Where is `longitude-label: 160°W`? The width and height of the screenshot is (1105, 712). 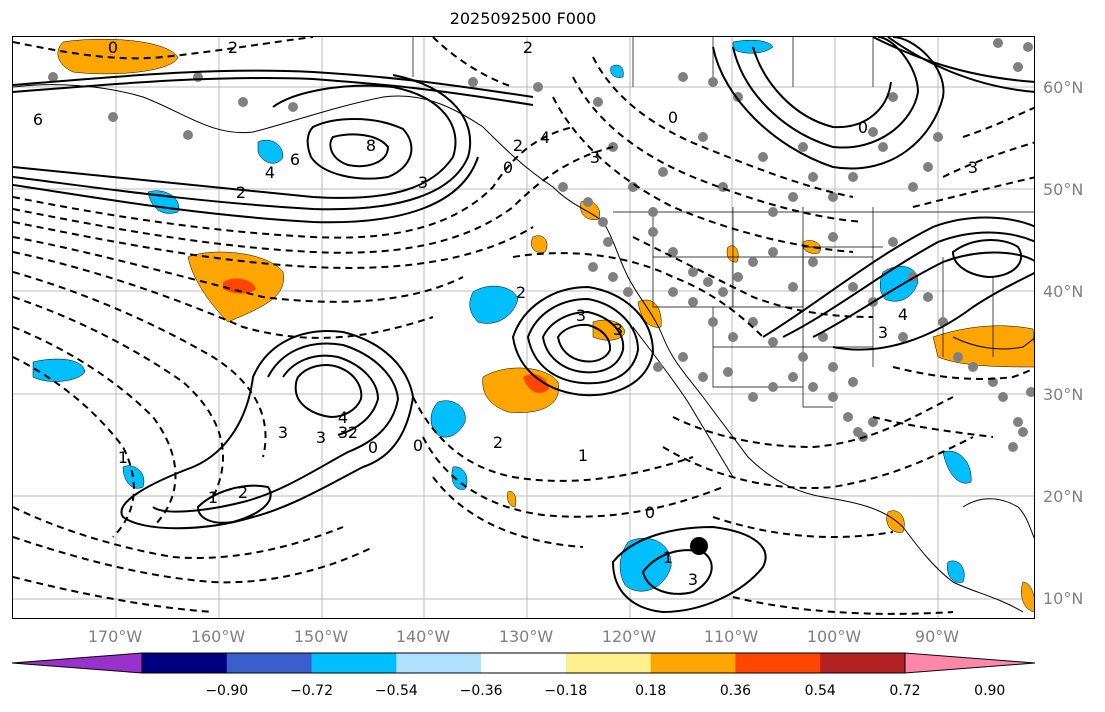
longitude-label: 160°W is located at coordinates (218, 636).